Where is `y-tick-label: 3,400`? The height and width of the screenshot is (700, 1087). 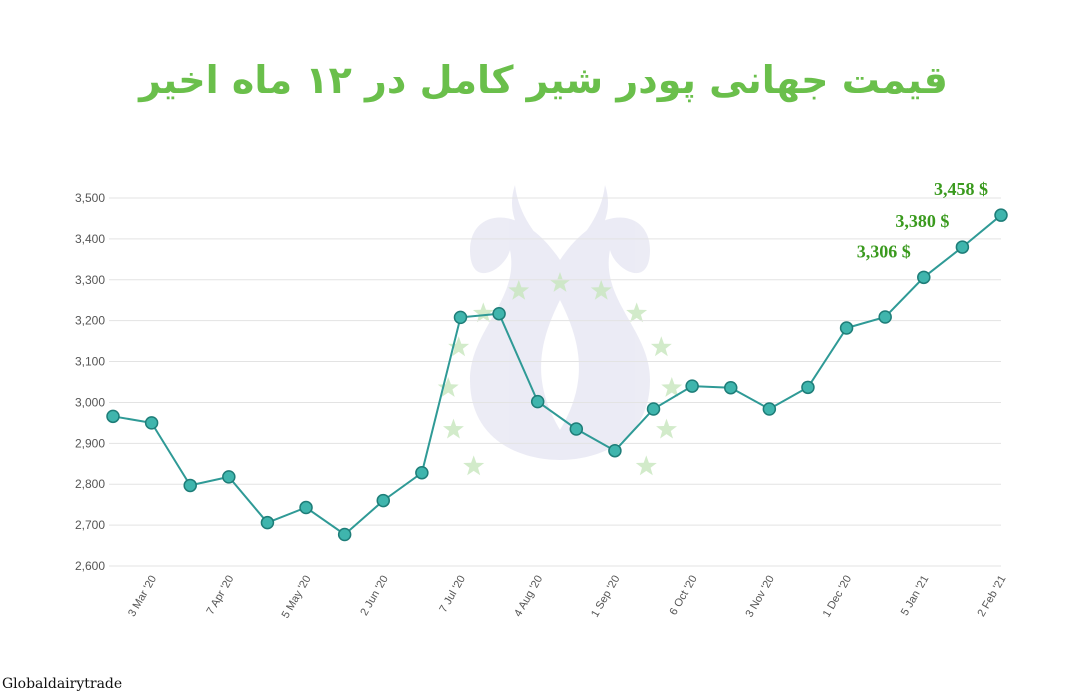 y-tick-label: 3,400 is located at coordinates (90, 239).